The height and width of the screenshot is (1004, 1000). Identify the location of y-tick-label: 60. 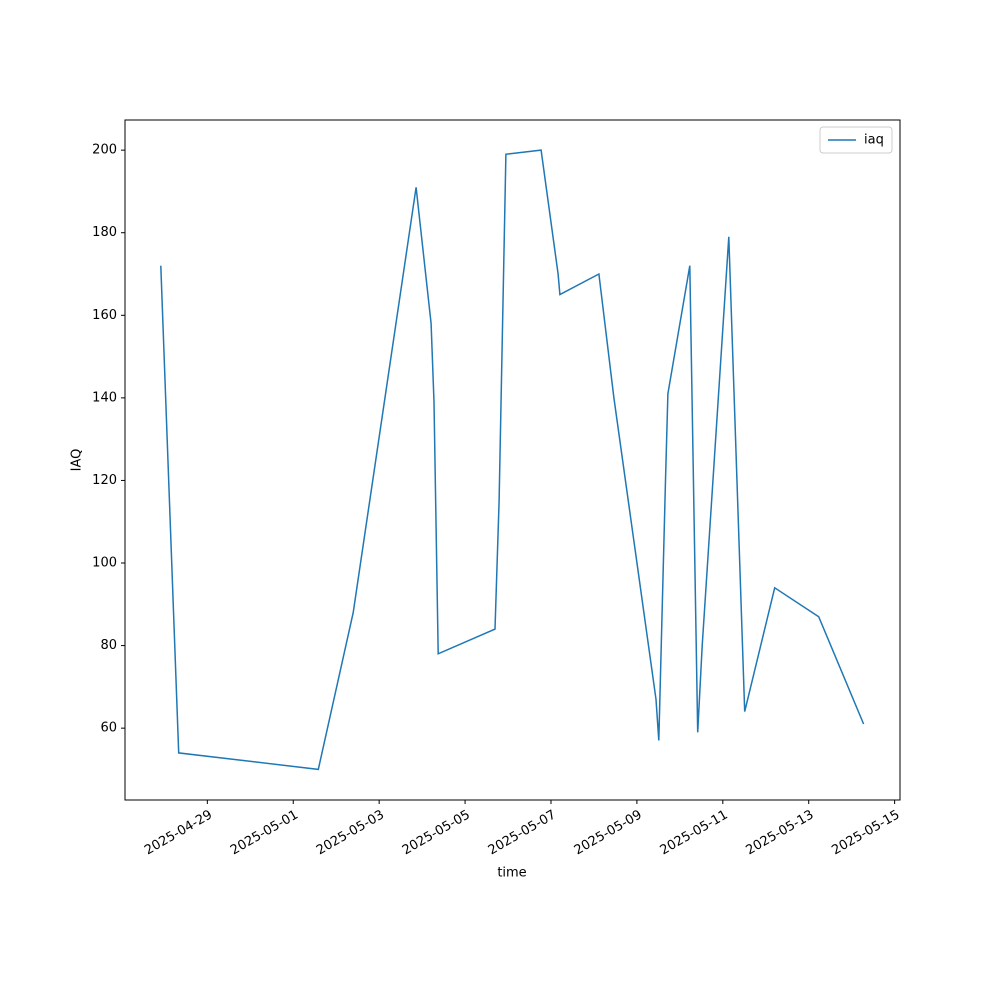
(108, 728).